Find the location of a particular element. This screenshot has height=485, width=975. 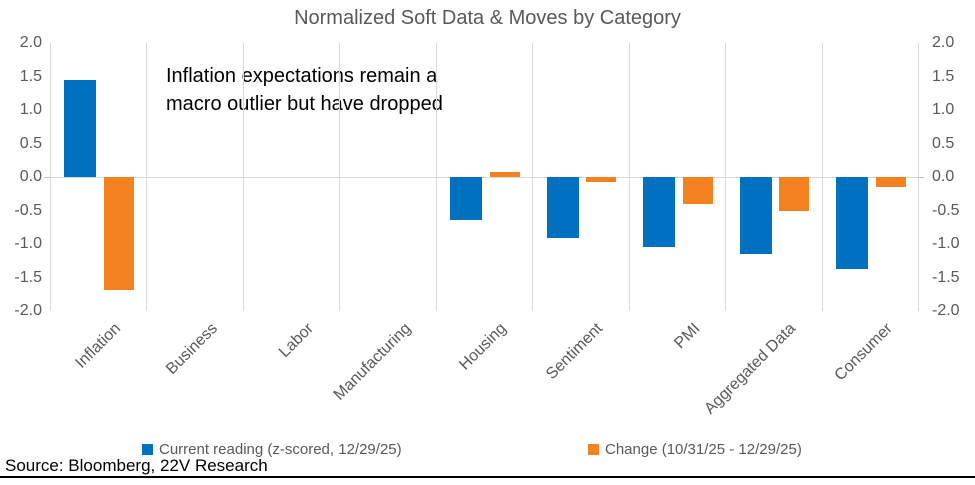

x-label-business: Business is located at coordinates (192, 349).